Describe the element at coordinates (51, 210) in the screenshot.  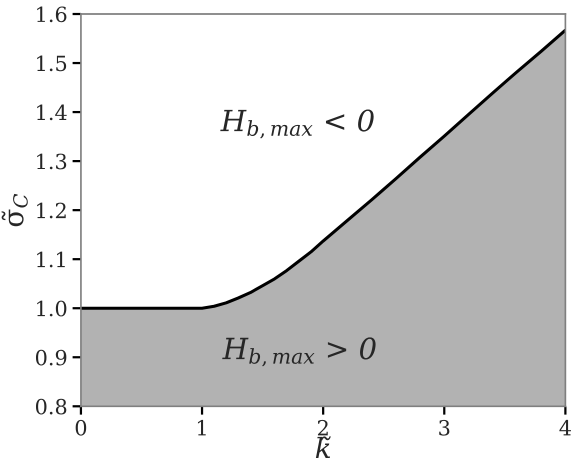
I see `y-tick-label: 1.2` at that location.